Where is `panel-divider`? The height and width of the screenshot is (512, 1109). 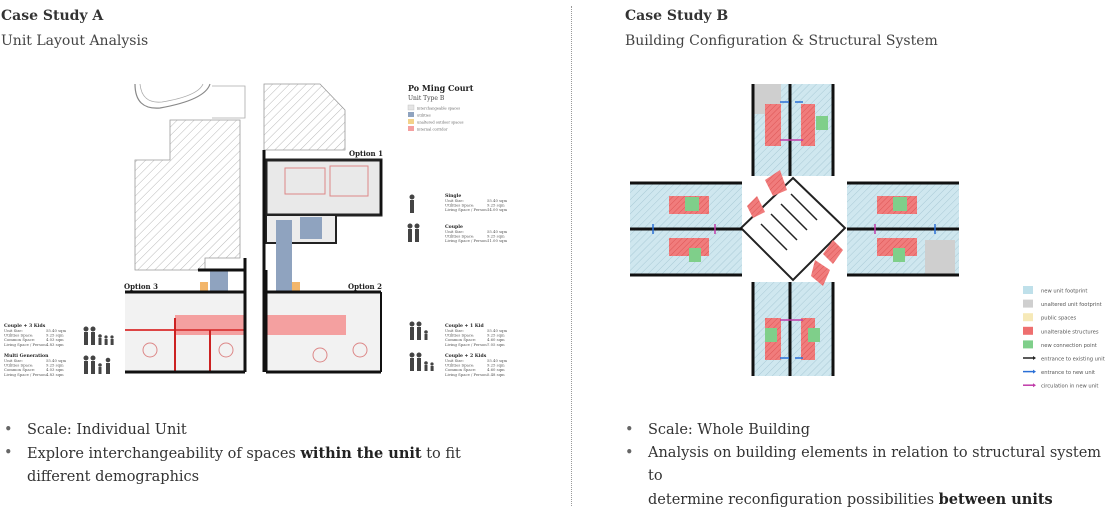
panel-divider is located at coordinates (571, 256).